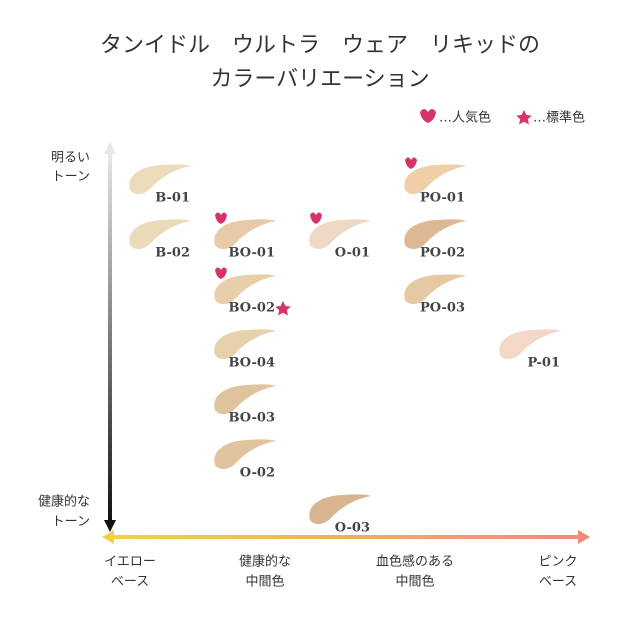  I want to click on swatch: B-02, so click(160, 240).